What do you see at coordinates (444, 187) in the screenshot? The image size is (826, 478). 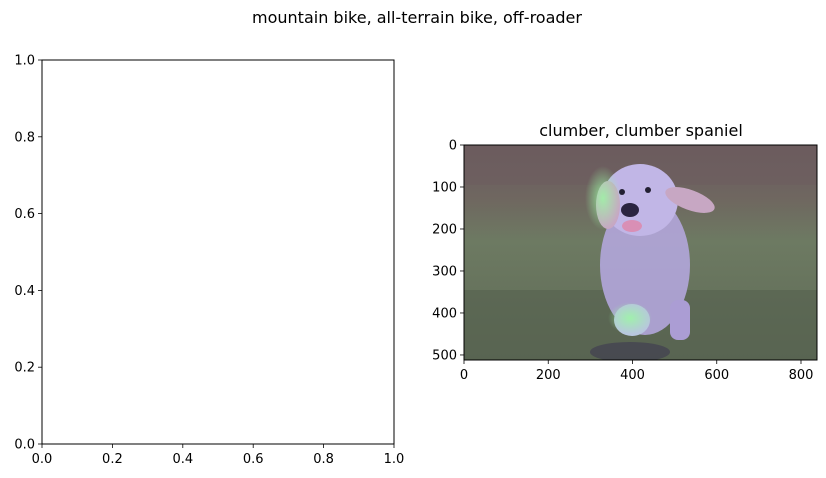 I see `right-y-tick-label: 100` at bounding box center [444, 187].